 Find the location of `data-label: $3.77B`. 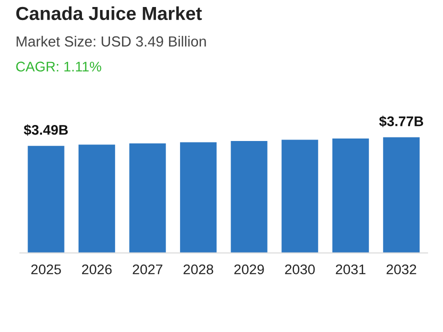

data-label: $3.77B is located at coordinates (401, 122).